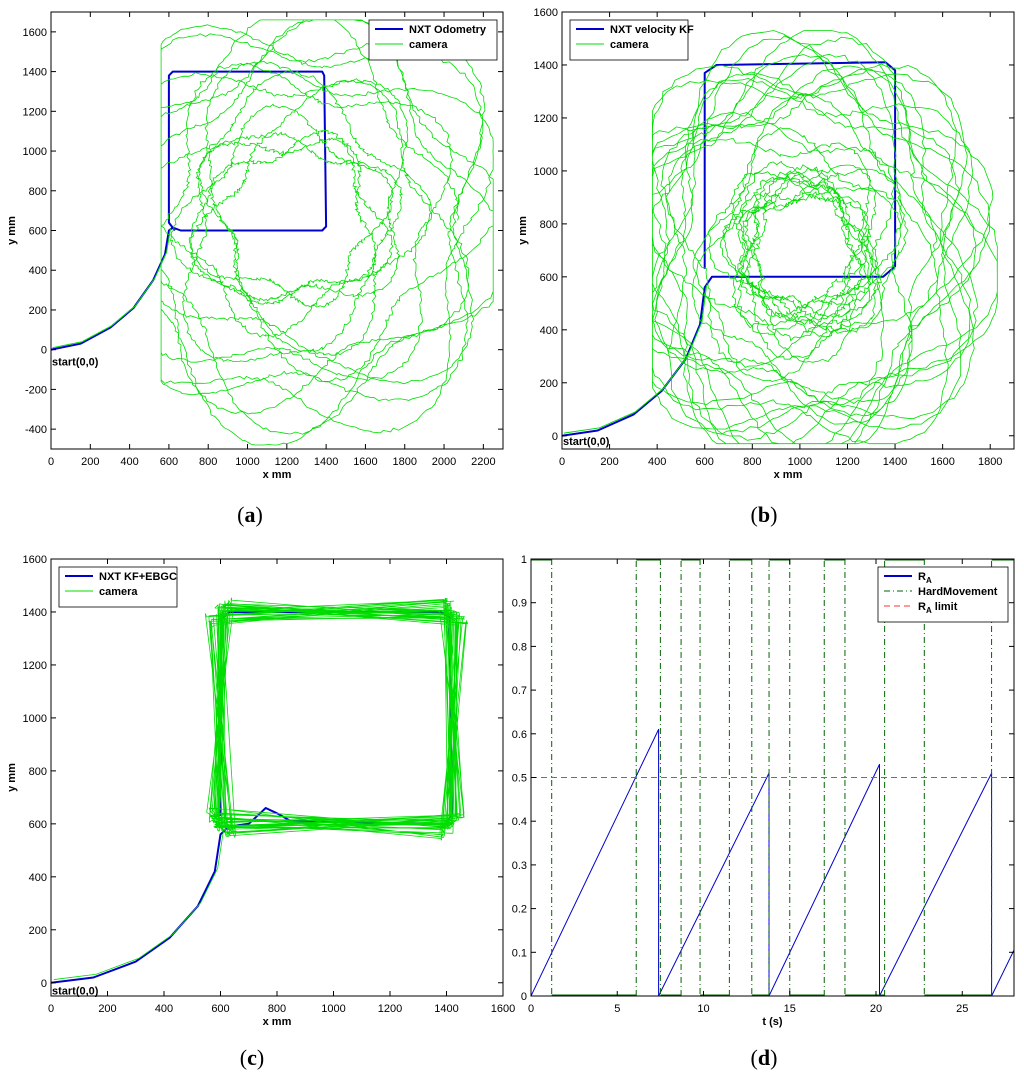 This screenshot has width=1024, height=1081. What do you see at coordinates (524, 560) in the screenshot?
I see `y-tick-label: 1` at bounding box center [524, 560].